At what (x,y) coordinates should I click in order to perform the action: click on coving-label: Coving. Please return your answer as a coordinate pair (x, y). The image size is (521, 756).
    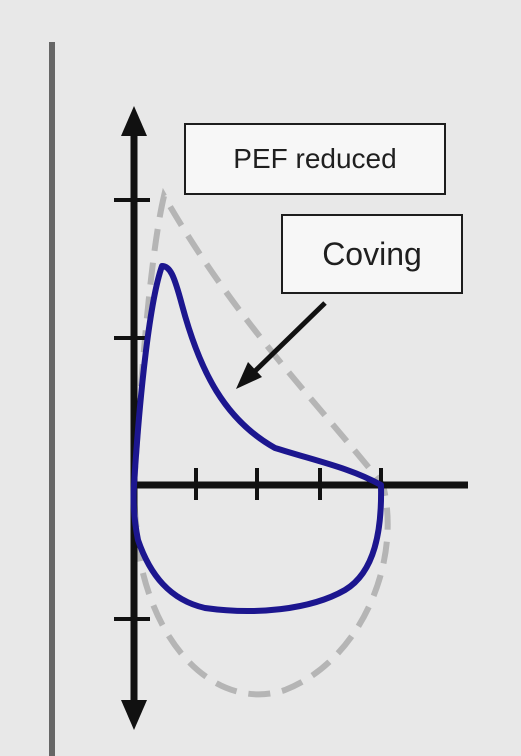
    Looking at the image, I should click on (372, 254).